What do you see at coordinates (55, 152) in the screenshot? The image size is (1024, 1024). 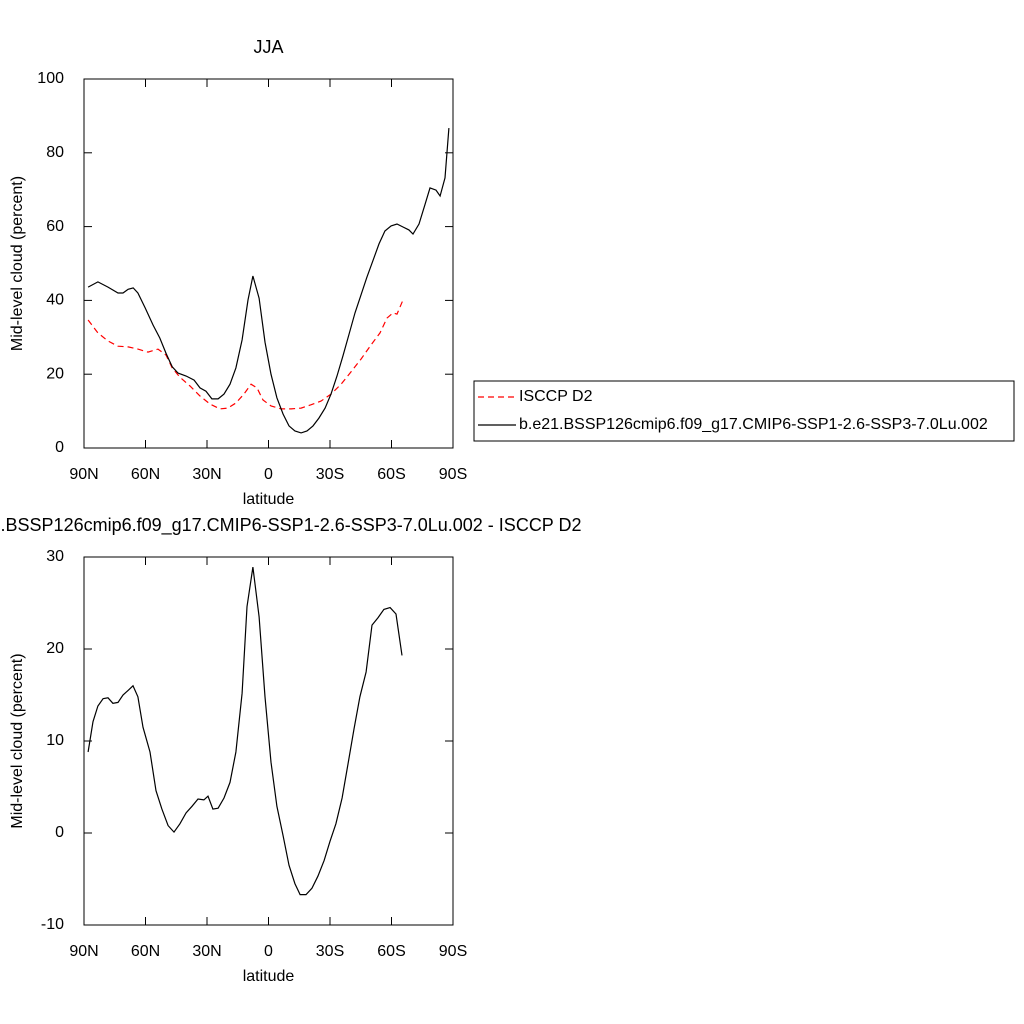 I see `y-tick-label: 80` at bounding box center [55, 152].